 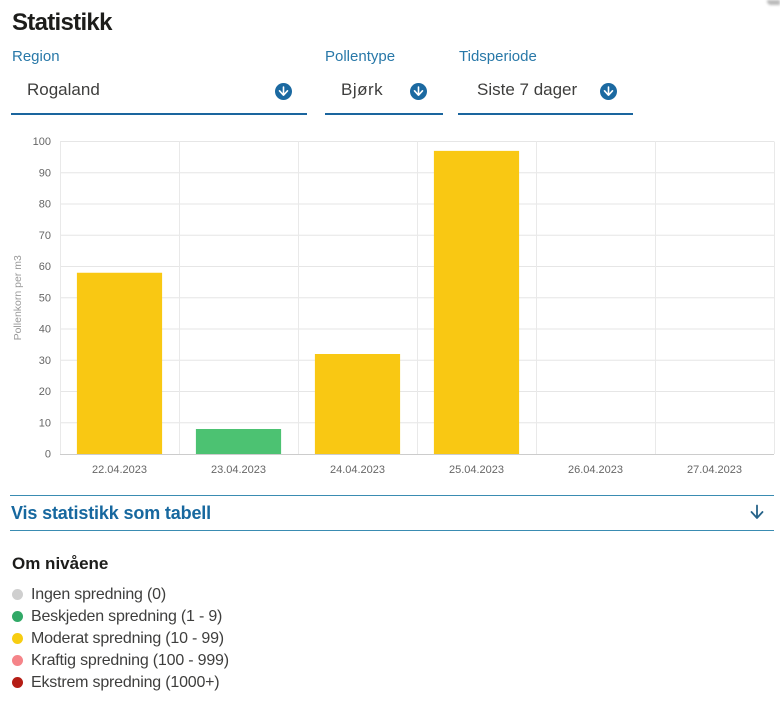 I want to click on svg-text: 26.04.2023, so click(x=595, y=470).